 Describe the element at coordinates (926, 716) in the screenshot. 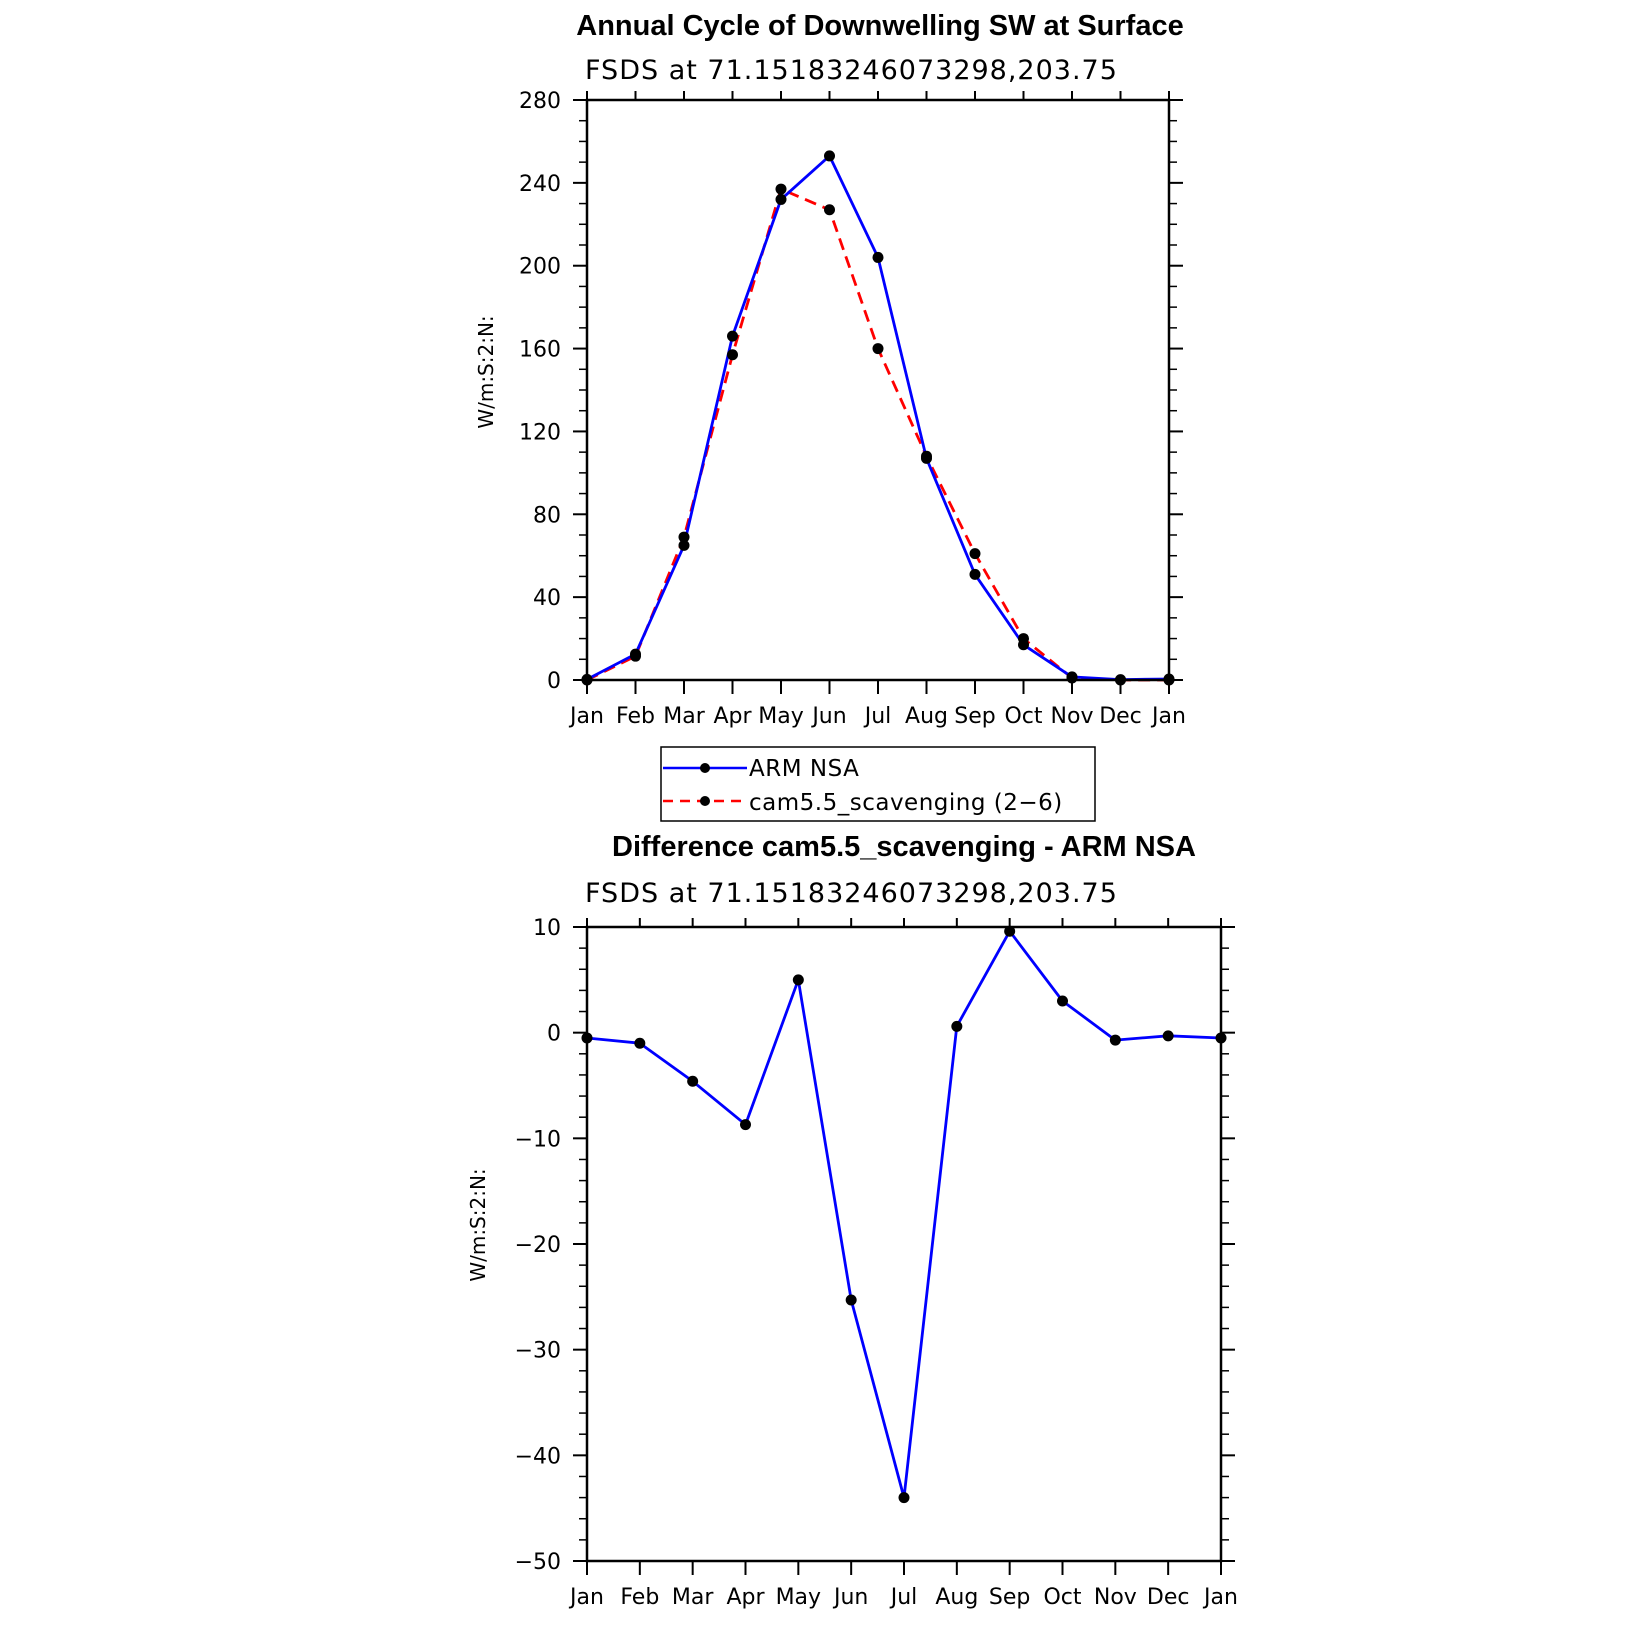

I see `chart1-x-tick-label: Aug` at that location.